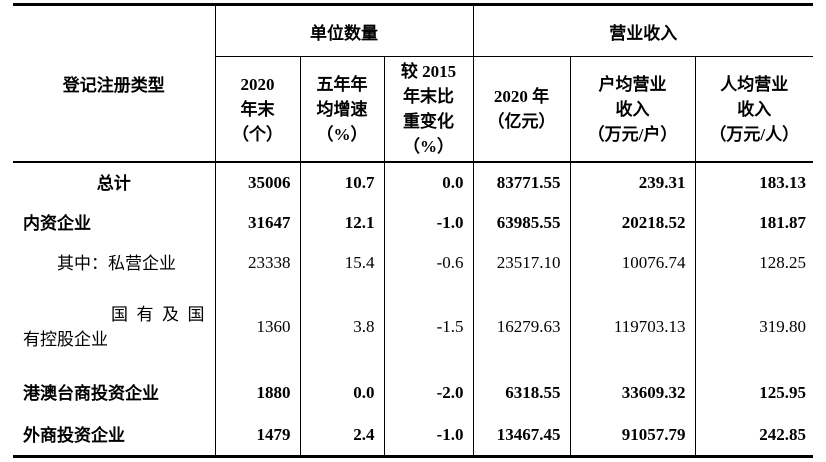  Describe the element at coordinates (754, 182) in the screenshot. I see `cell-revenue-per-capita: 183.13` at that location.